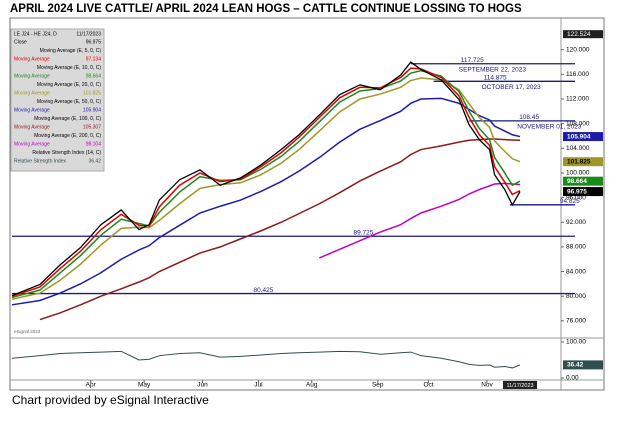  Describe the element at coordinates (428, 385) in the screenshot. I see `x-tick-label: Oct` at that location.